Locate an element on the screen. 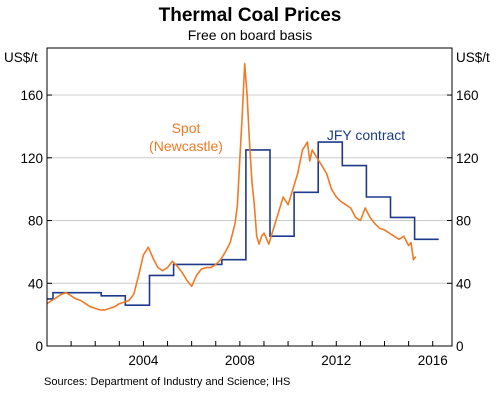 This screenshot has height=403, width=501. x-tick-label-2004: 2004 is located at coordinates (143, 360).